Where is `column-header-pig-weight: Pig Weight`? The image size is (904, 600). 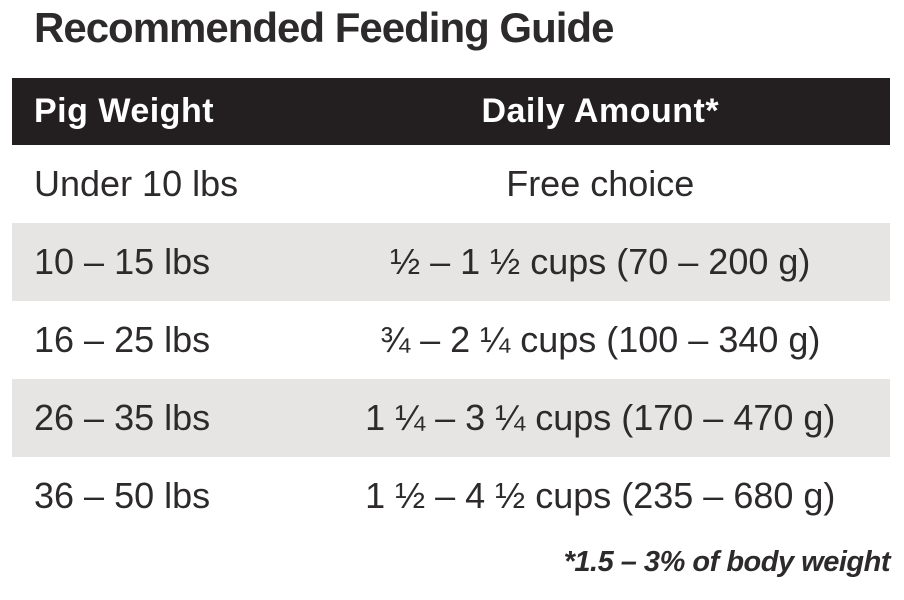 column-header-pig-weight: Pig Weight is located at coordinates (124, 111).